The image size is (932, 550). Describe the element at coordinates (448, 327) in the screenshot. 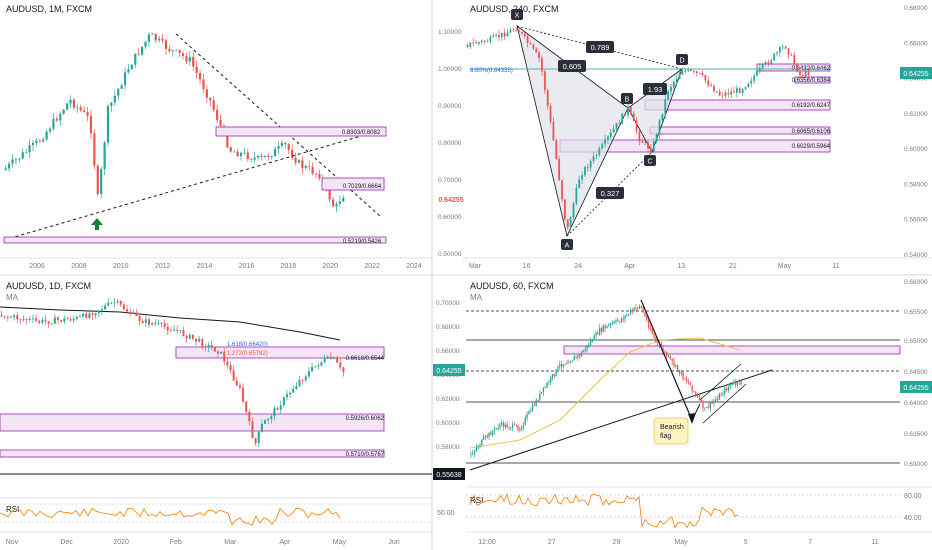

I see `y-tick-label: 0.68000` at that location.